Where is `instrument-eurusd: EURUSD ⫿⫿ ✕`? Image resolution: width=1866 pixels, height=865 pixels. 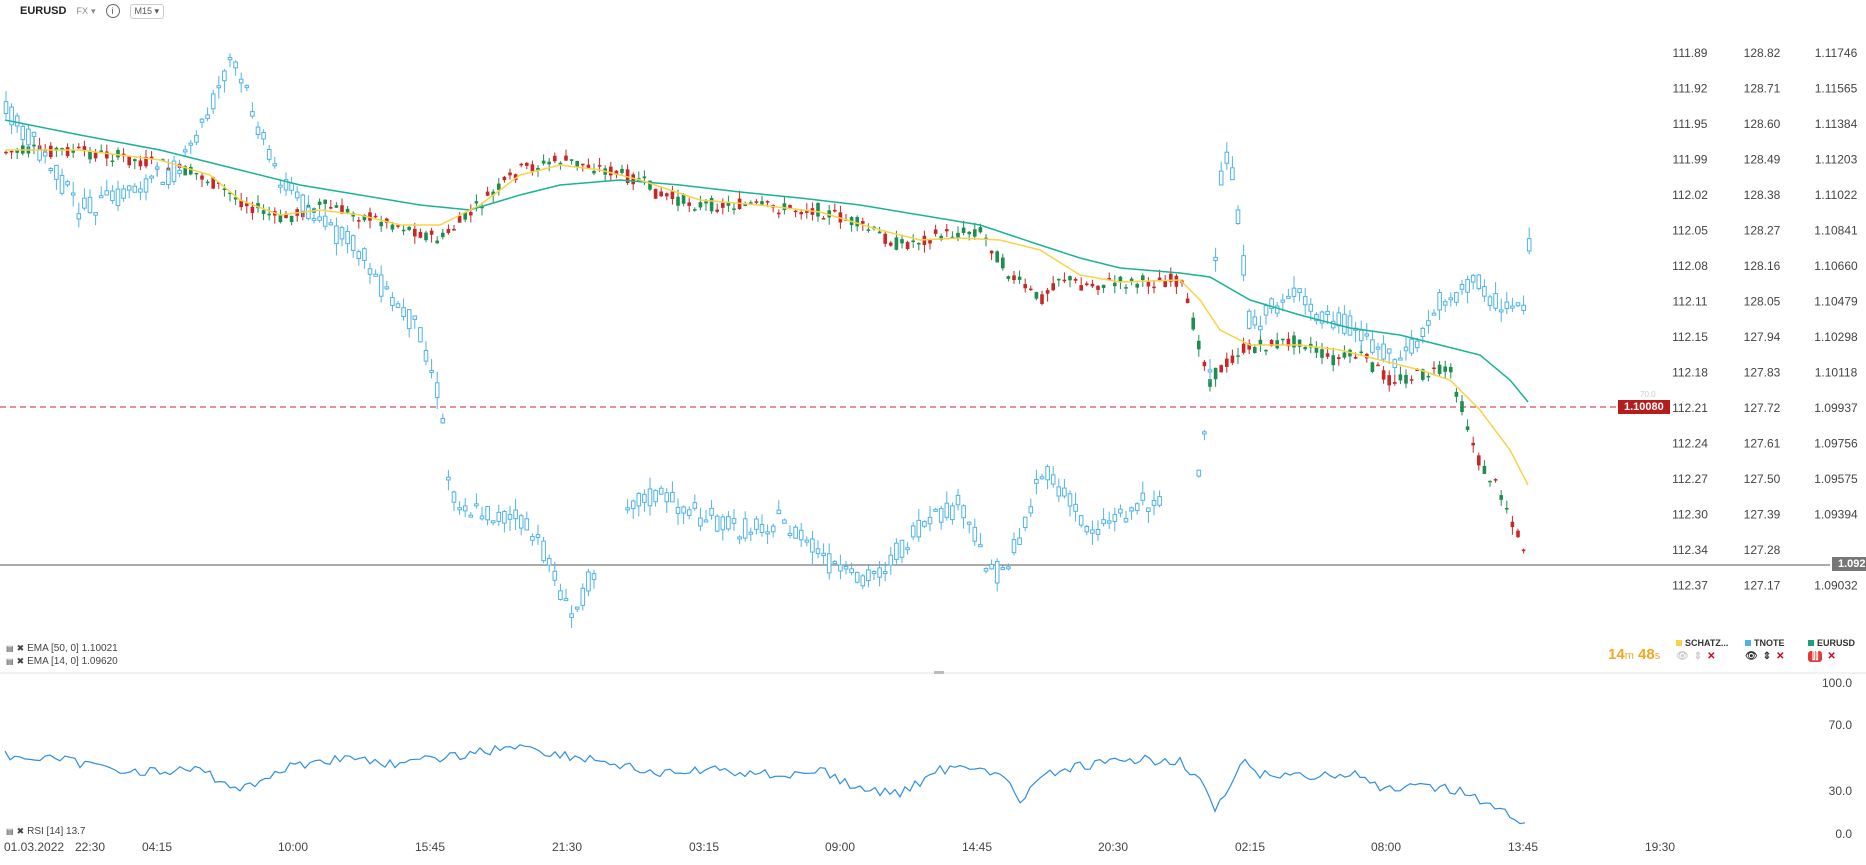 instrument-eurusd: EURUSD ⫿⫿ ✕ is located at coordinates (1831, 650).